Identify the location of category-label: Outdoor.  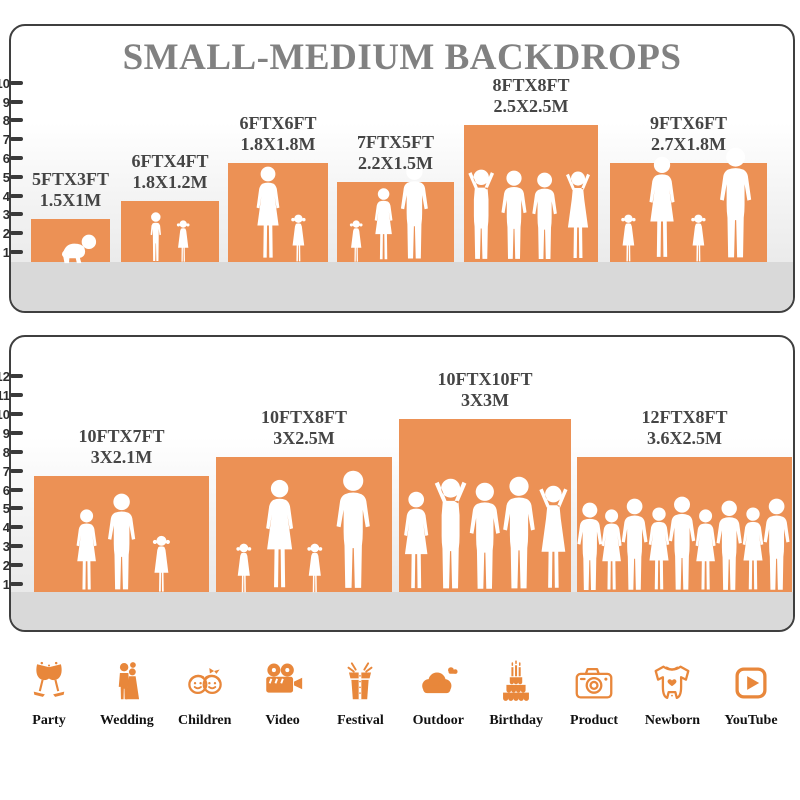
(438, 720).